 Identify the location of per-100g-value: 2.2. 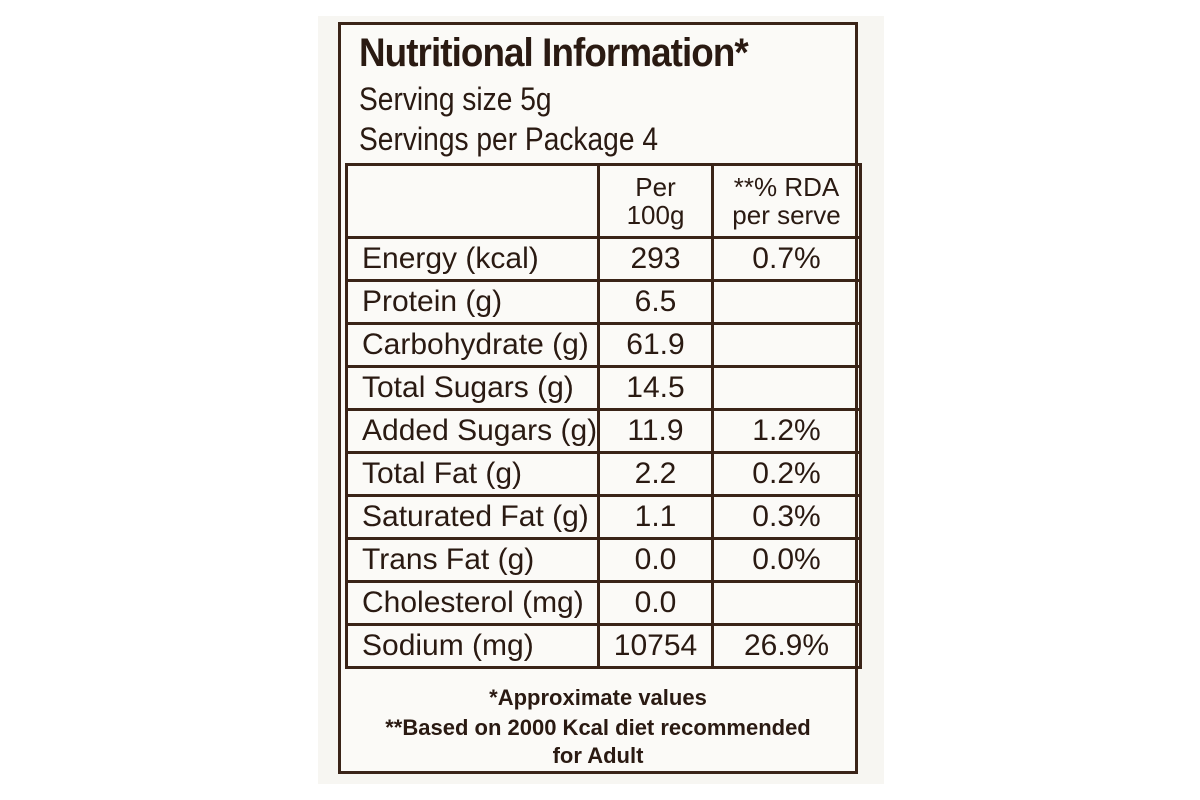
(655, 474).